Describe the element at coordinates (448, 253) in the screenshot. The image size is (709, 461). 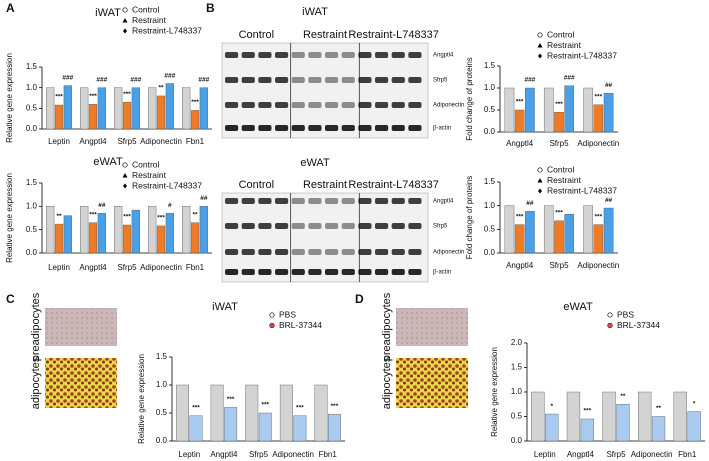
I see `band-label: Adiponectin` at that location.